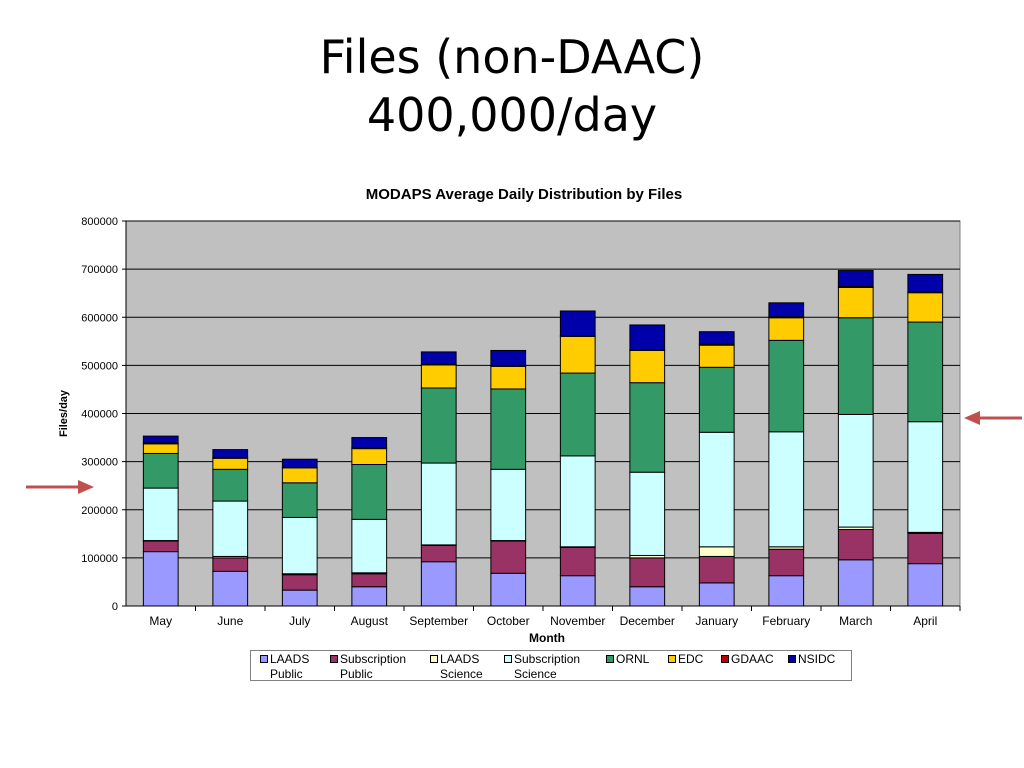 This screenshot has width=1024, height=768. I want to click on legend-label: LAADS Public, so click(290, 666).